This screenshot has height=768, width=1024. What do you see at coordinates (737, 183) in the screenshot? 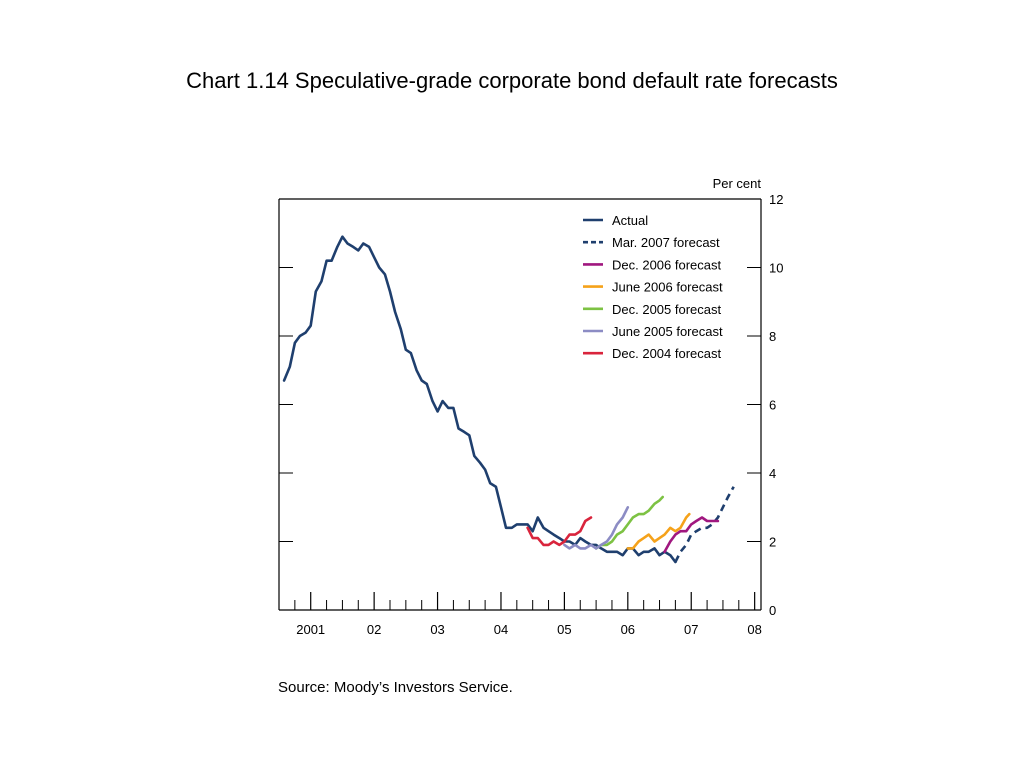
I see `y-unit-label: Per cent` at bounding box center [737, 183].